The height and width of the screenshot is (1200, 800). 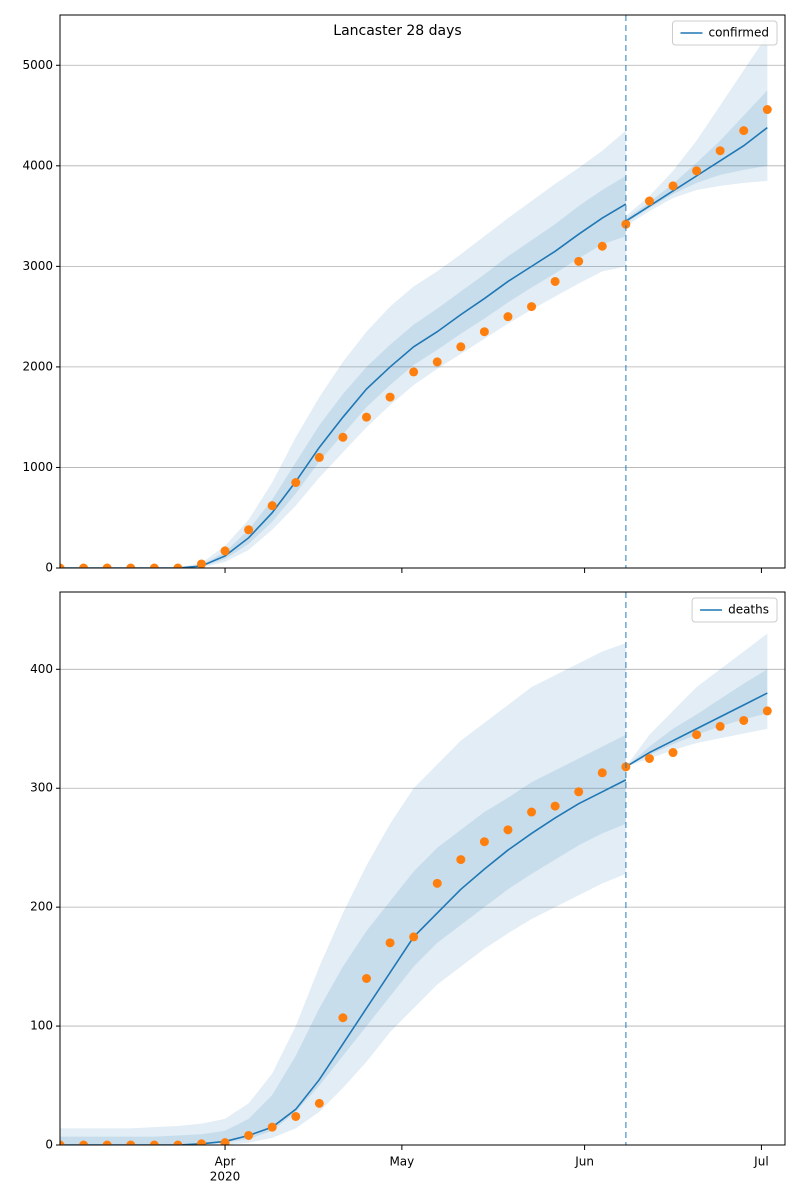 I want to click on legend-label: confirmed, so click(x=738, y=33).